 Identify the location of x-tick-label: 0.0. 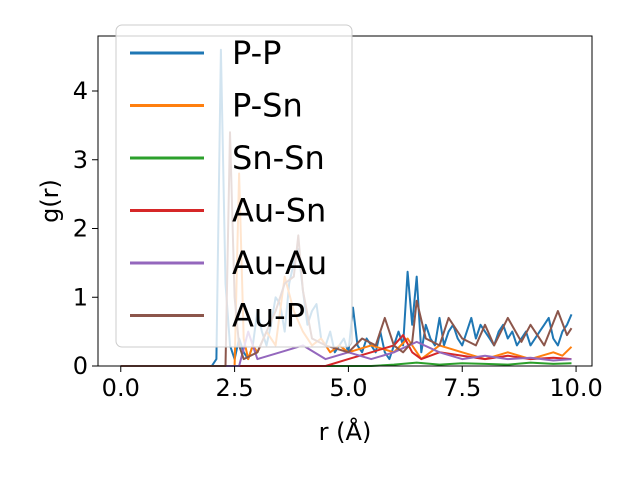
(121, 388).